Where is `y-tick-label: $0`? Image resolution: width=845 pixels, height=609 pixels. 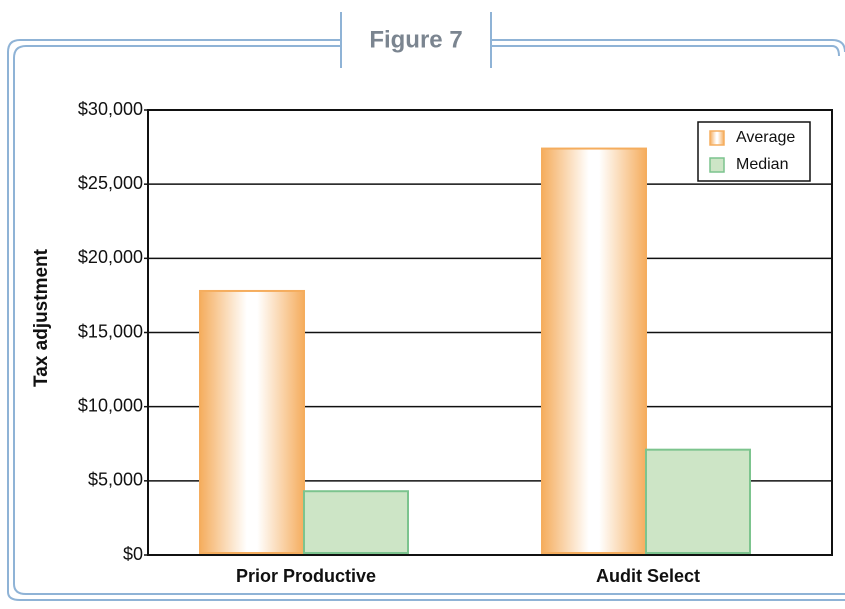 y-tick-label: $0 is located at coordinates (133, 554).